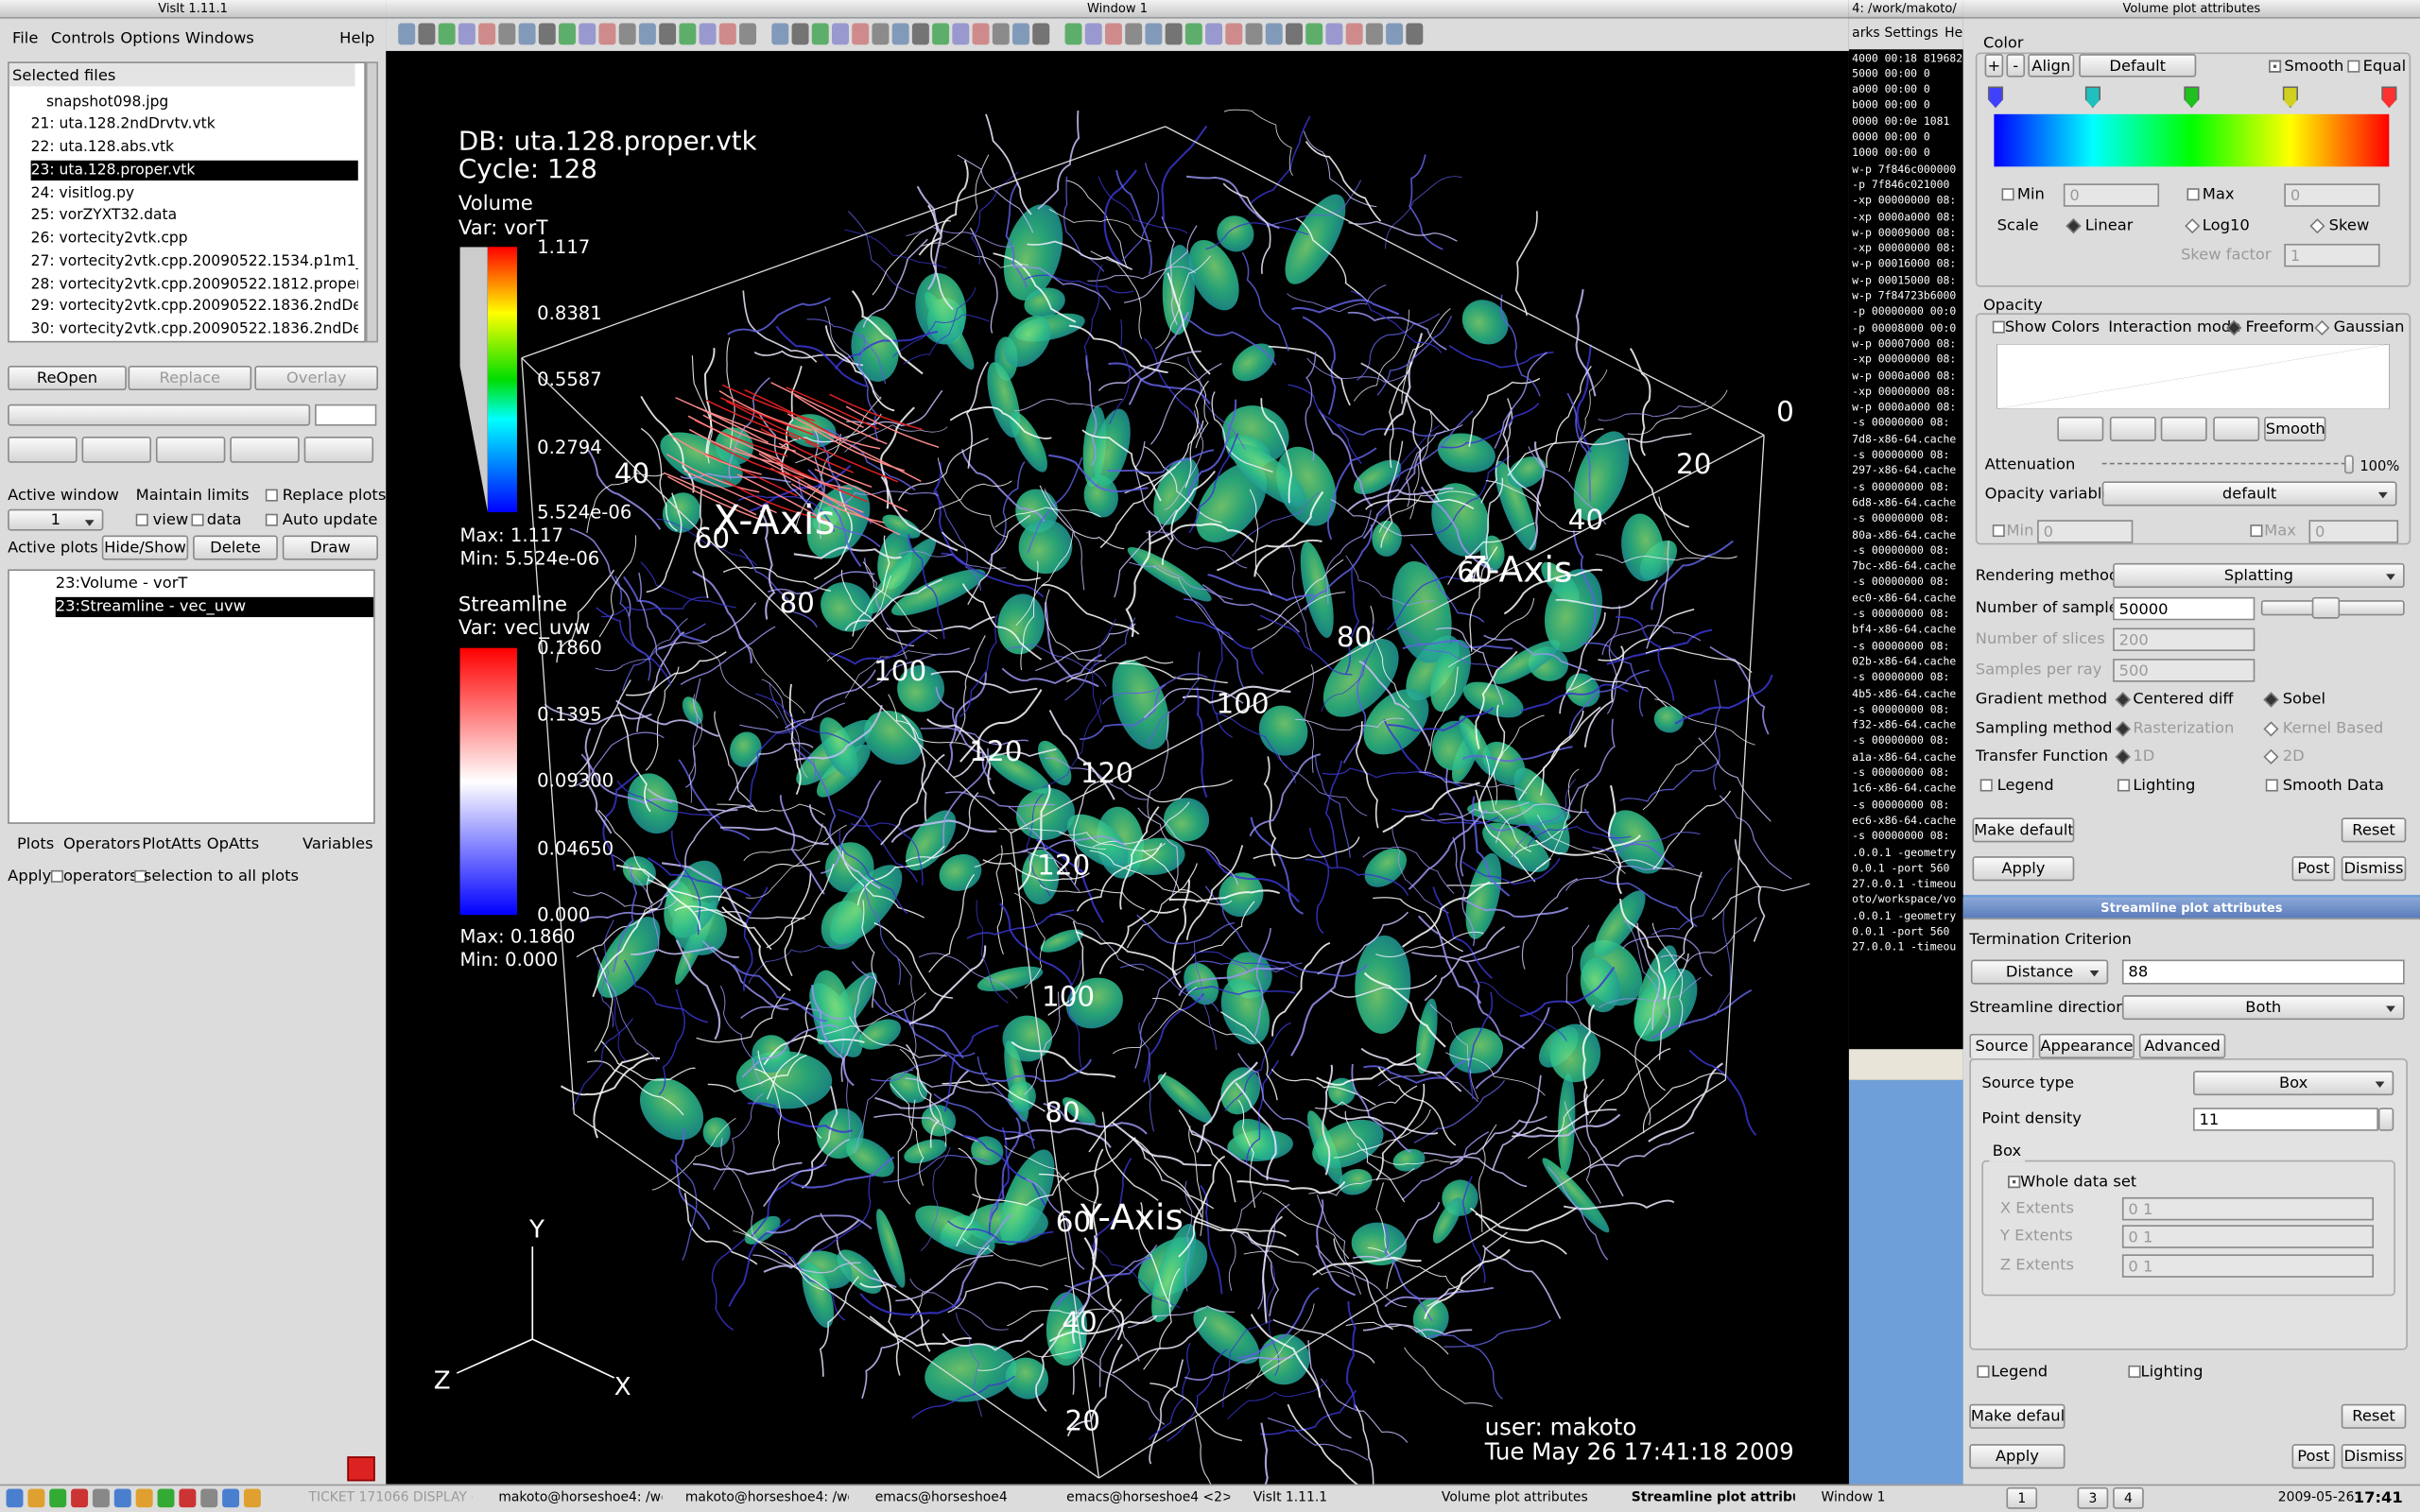 Image resolution: width=2420 pixels, height=1512 pixels. Describe the element at coordinates (2017, 1416) in the screenshot. I see `button: Make default` at that location.